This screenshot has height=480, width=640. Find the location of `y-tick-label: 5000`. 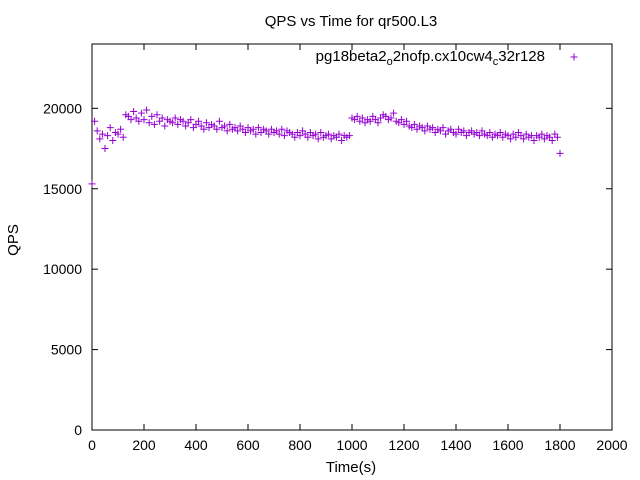

y-tick-label: 5000 is located at coordinates (66, 350).